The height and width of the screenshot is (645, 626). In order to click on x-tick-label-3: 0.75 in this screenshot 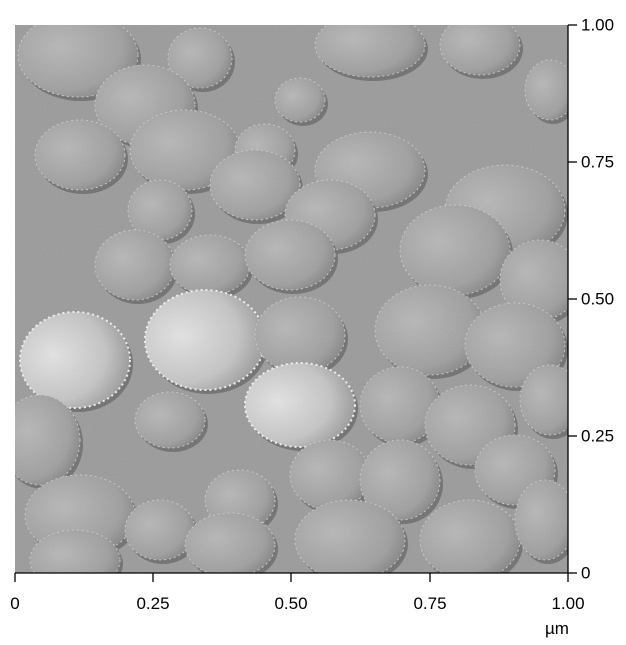, I will do `click(430, 603)`.